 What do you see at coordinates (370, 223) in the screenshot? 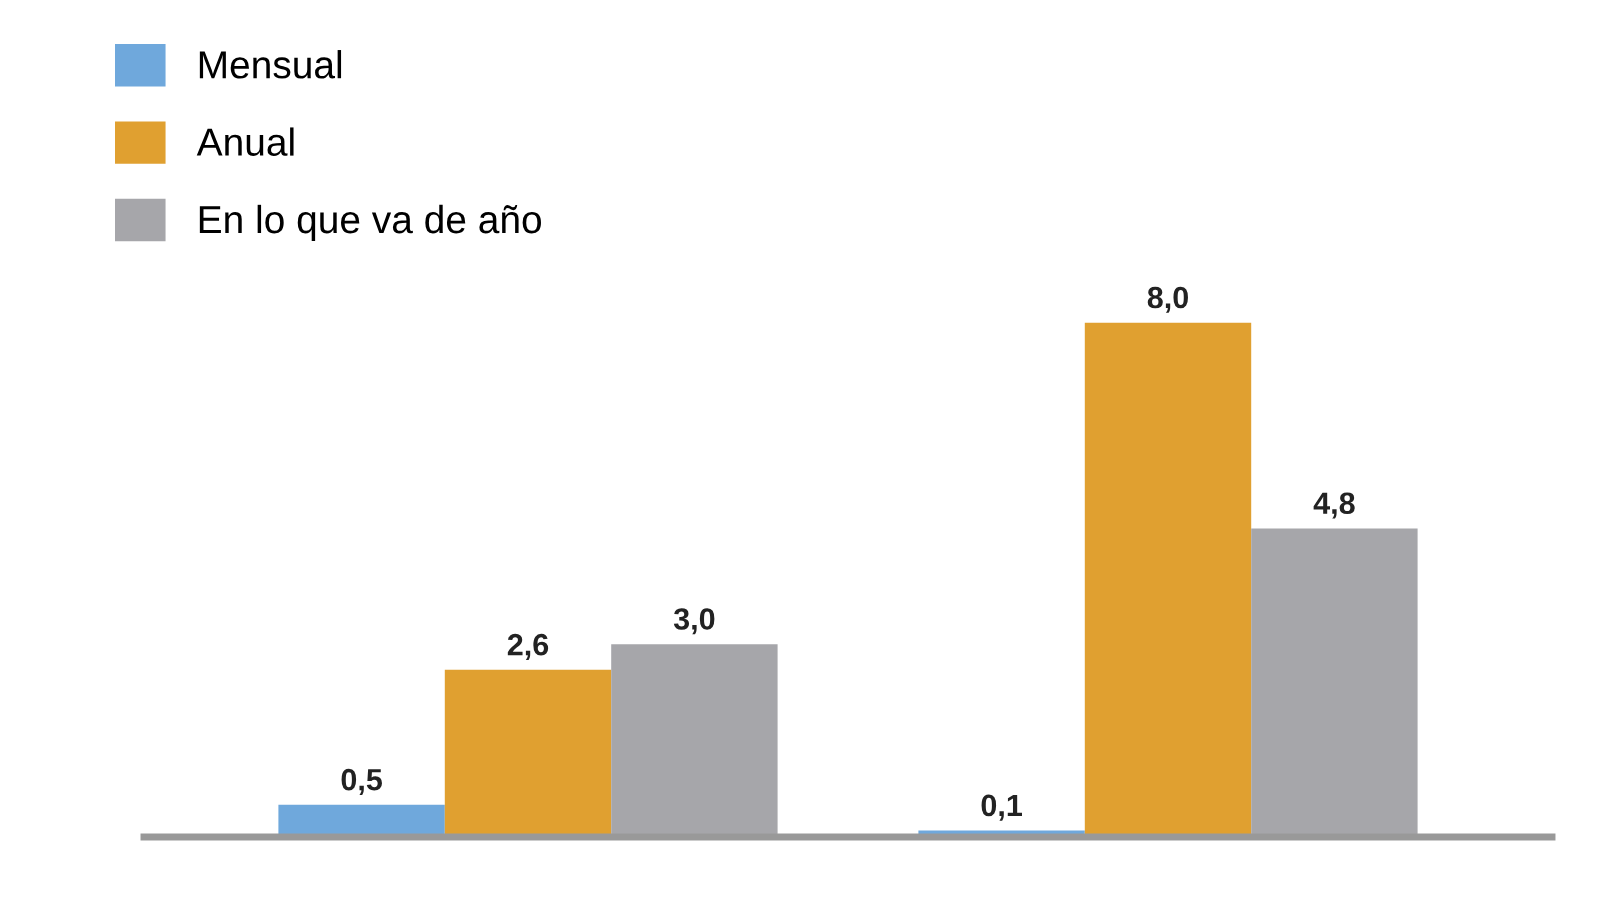
I see `legend-label: En lo que va de año` at bounding box center [370, 223].